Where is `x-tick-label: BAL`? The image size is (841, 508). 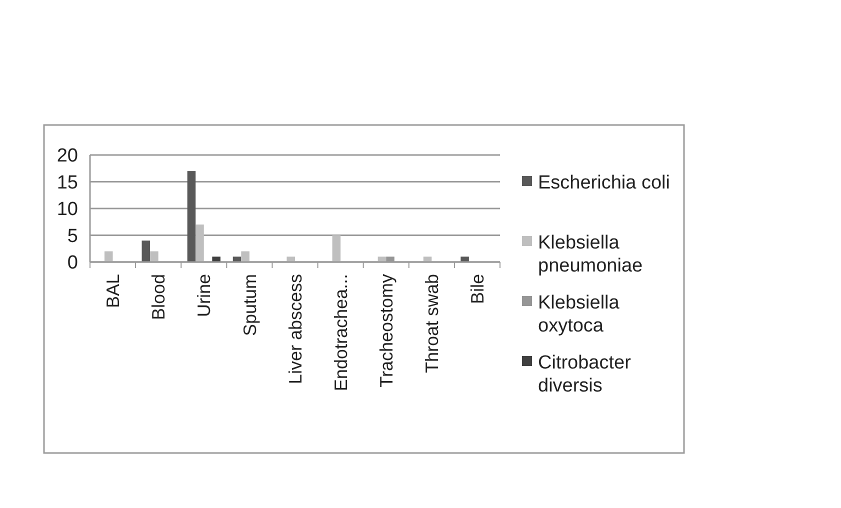 x-tick-label: BAL is located at coordinates (113, 291).